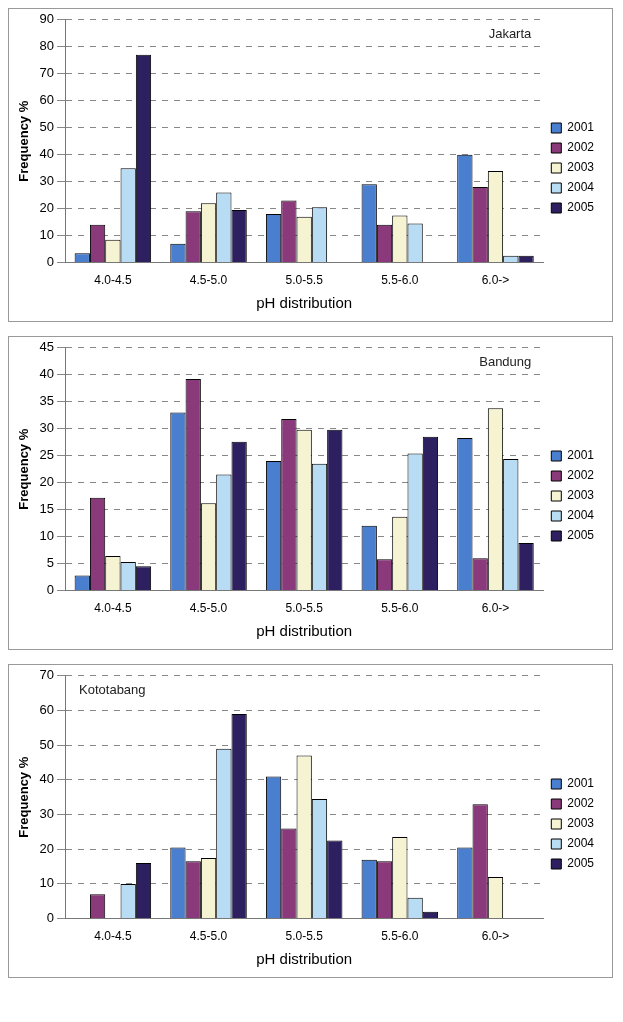 This screenshot has height=1022, width=623. Describe the element at coordinates (47, 401) in the screenshot. I see `y-tick-label: 35` at that location.